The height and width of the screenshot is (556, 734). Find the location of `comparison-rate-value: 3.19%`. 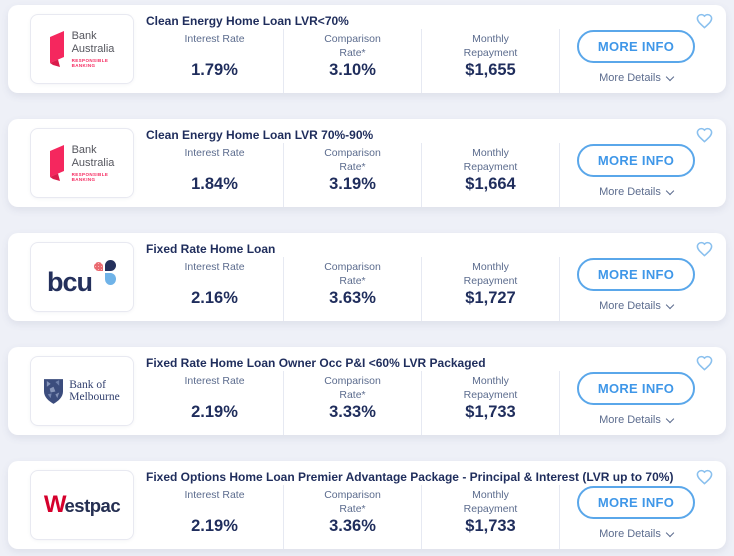

comparison-rate-value: 3.19% is located at coordinates (352, 184).